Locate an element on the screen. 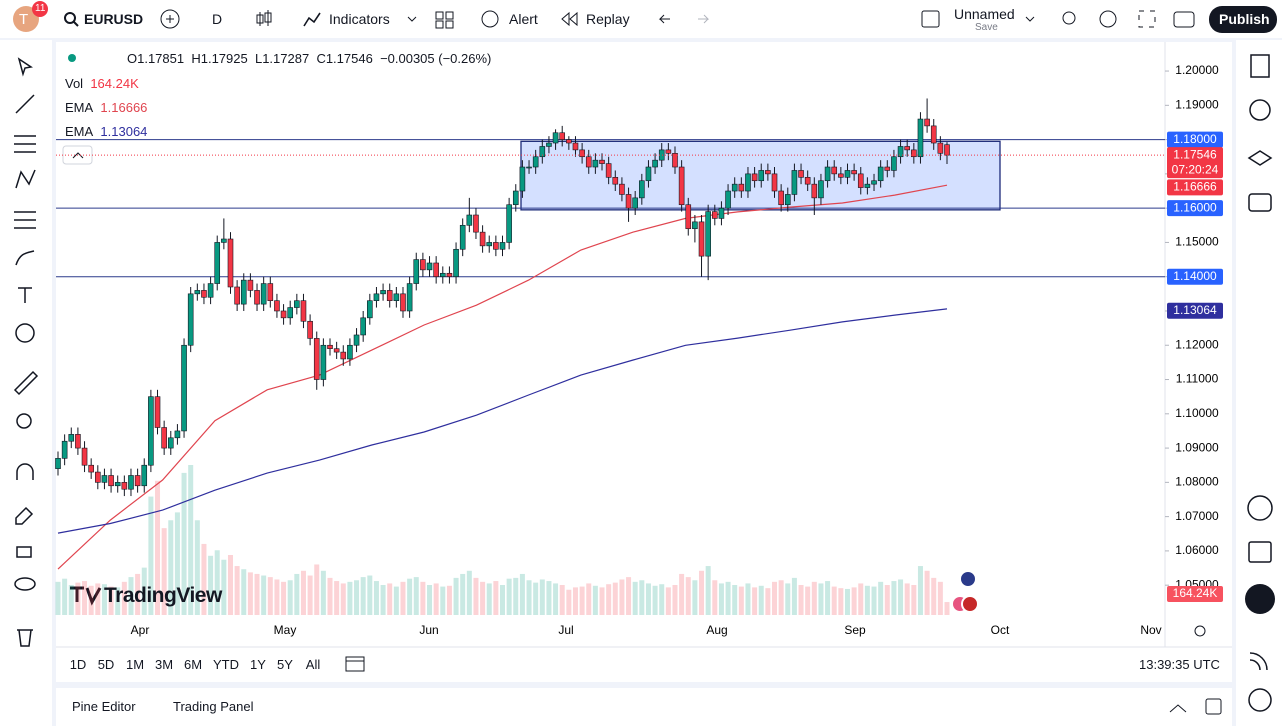 This screenshot has height=726, width=1282. date-range-icon is located at coordinates (355, 664).